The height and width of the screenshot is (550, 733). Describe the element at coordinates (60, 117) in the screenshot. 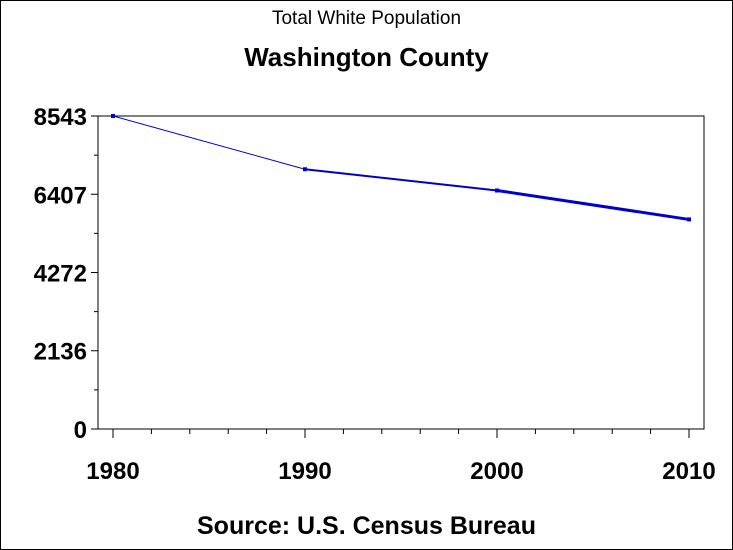

I see `y-tick-label: 8543` at that location.